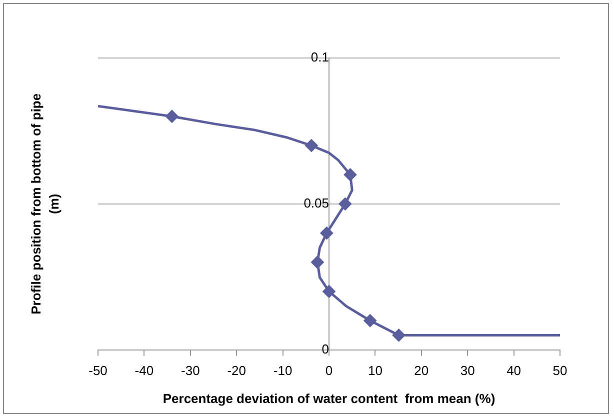 The image size is (614, 419). What do you see at coordinates (375, 370) in the screenshot?
I see `x-tick-label: 10` at bounding box center [375, 370].